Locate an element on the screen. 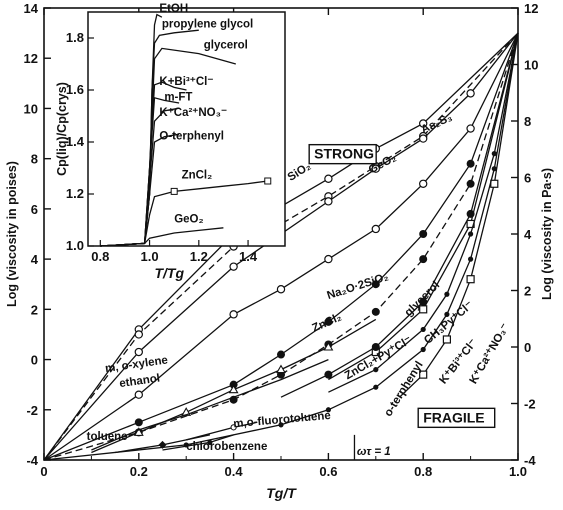 This screenshot has width=563, height=510. x-tick-label: 0.6 is located at coordinates (328, 471).